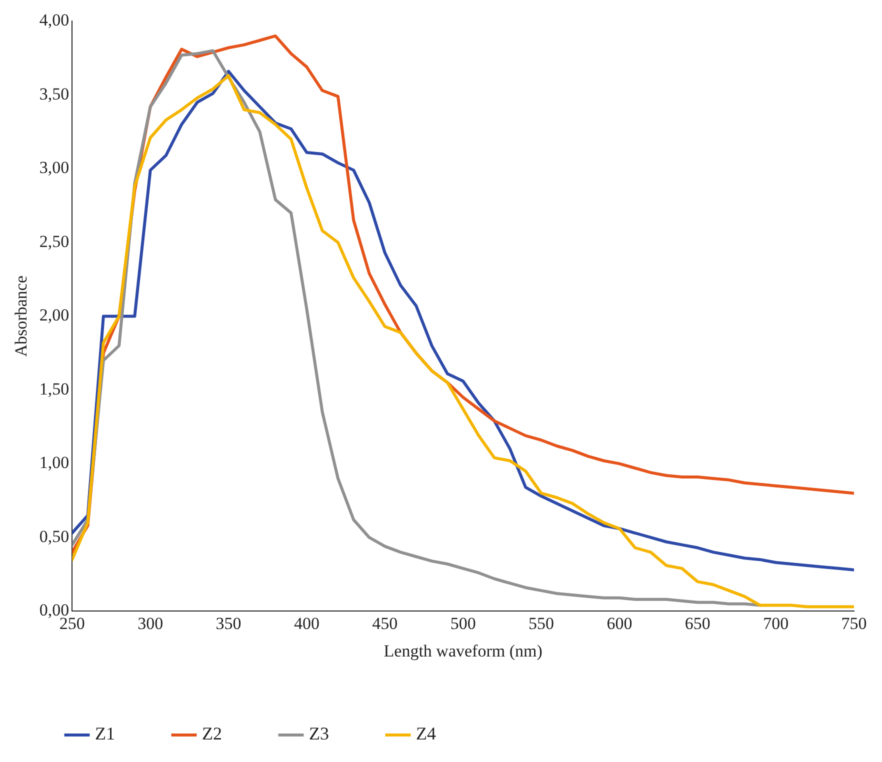  Describe the element at coordinates (54, 315) in the screenshot. I see `y-tick-label: 2,00` at that location.